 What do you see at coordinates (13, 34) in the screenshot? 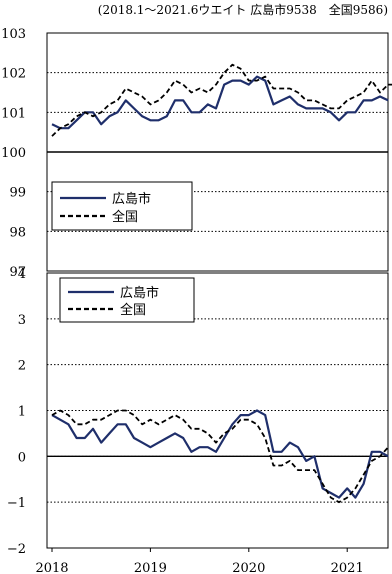
I see `y-tick-label: 103` at bounding box center [13, 34].